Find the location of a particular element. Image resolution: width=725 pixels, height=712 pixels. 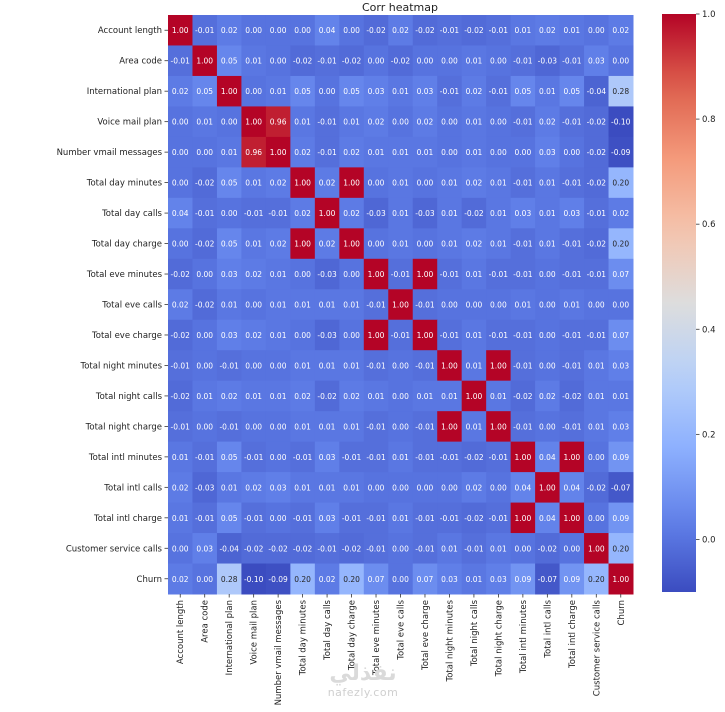

cell-value-label: 0.04 is located at coordinates (571, 487).